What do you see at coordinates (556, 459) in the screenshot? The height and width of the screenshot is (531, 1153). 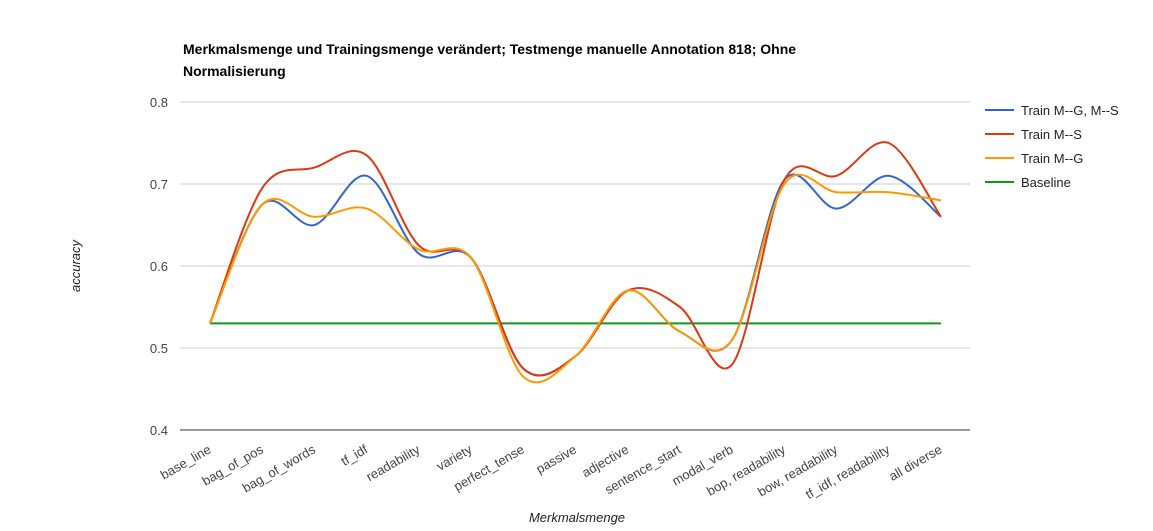 I see `x-tick-label: passive` at bounding box center [556, 459].